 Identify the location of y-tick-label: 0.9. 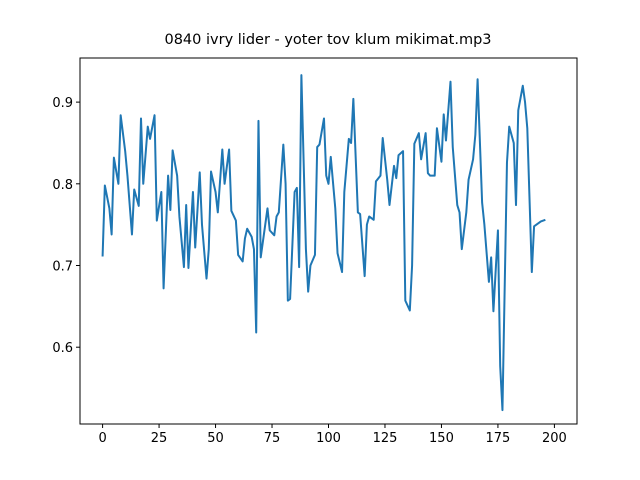
(62, 103).